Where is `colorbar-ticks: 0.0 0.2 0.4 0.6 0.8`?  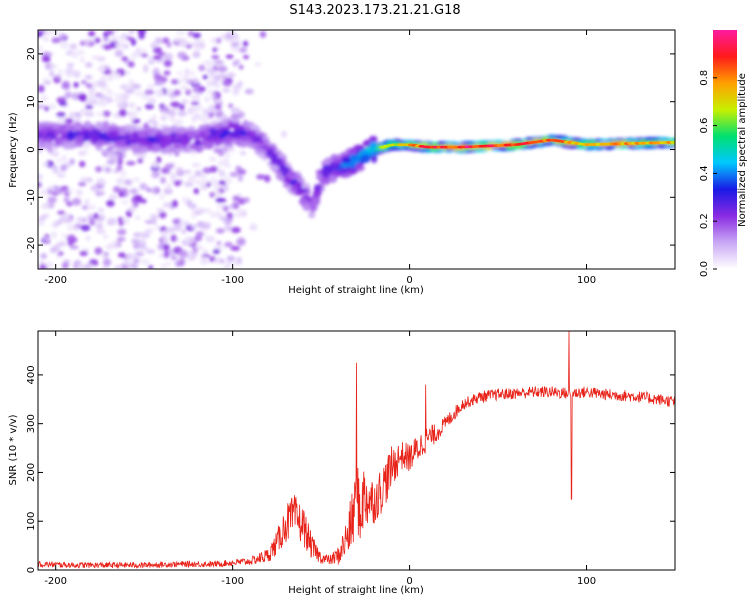 colorbar-ticks: 0.0 0.2 0.4 0.6 0.8 is located at coordinates (708, 173).